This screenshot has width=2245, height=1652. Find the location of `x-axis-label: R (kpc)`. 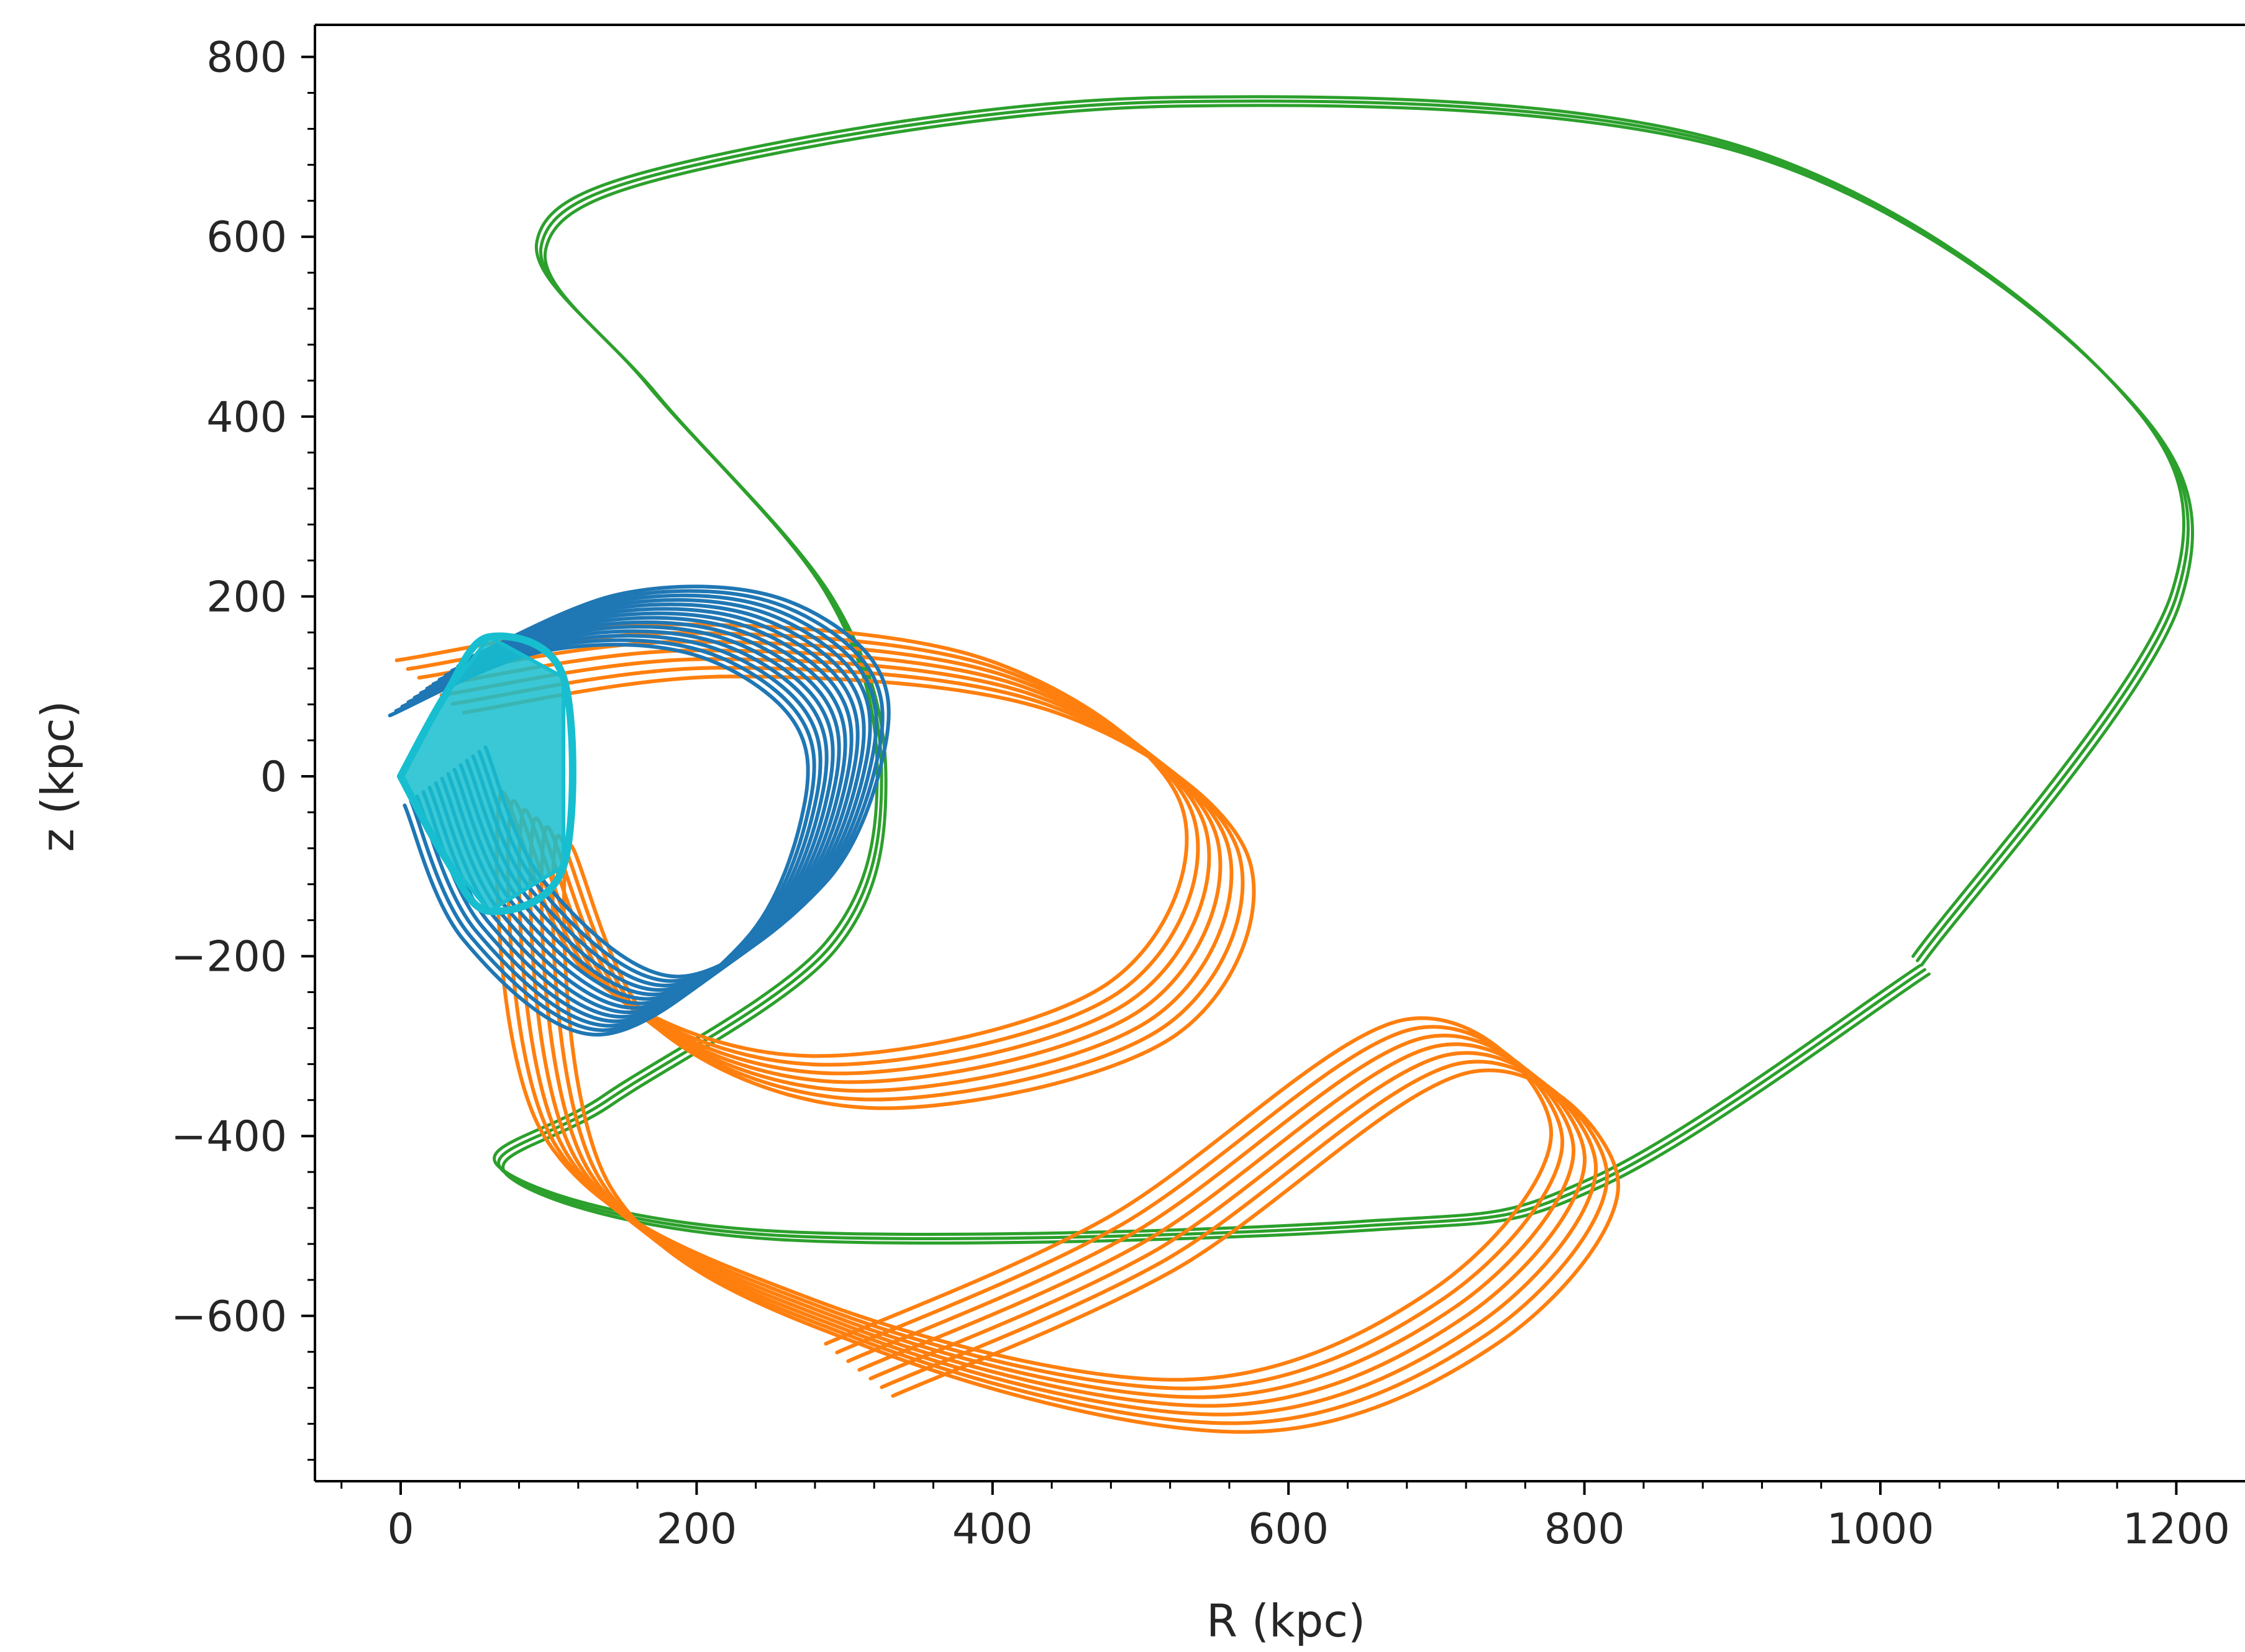

x-axis-label: R (kpc) is located at coordinates (1285, 1621).